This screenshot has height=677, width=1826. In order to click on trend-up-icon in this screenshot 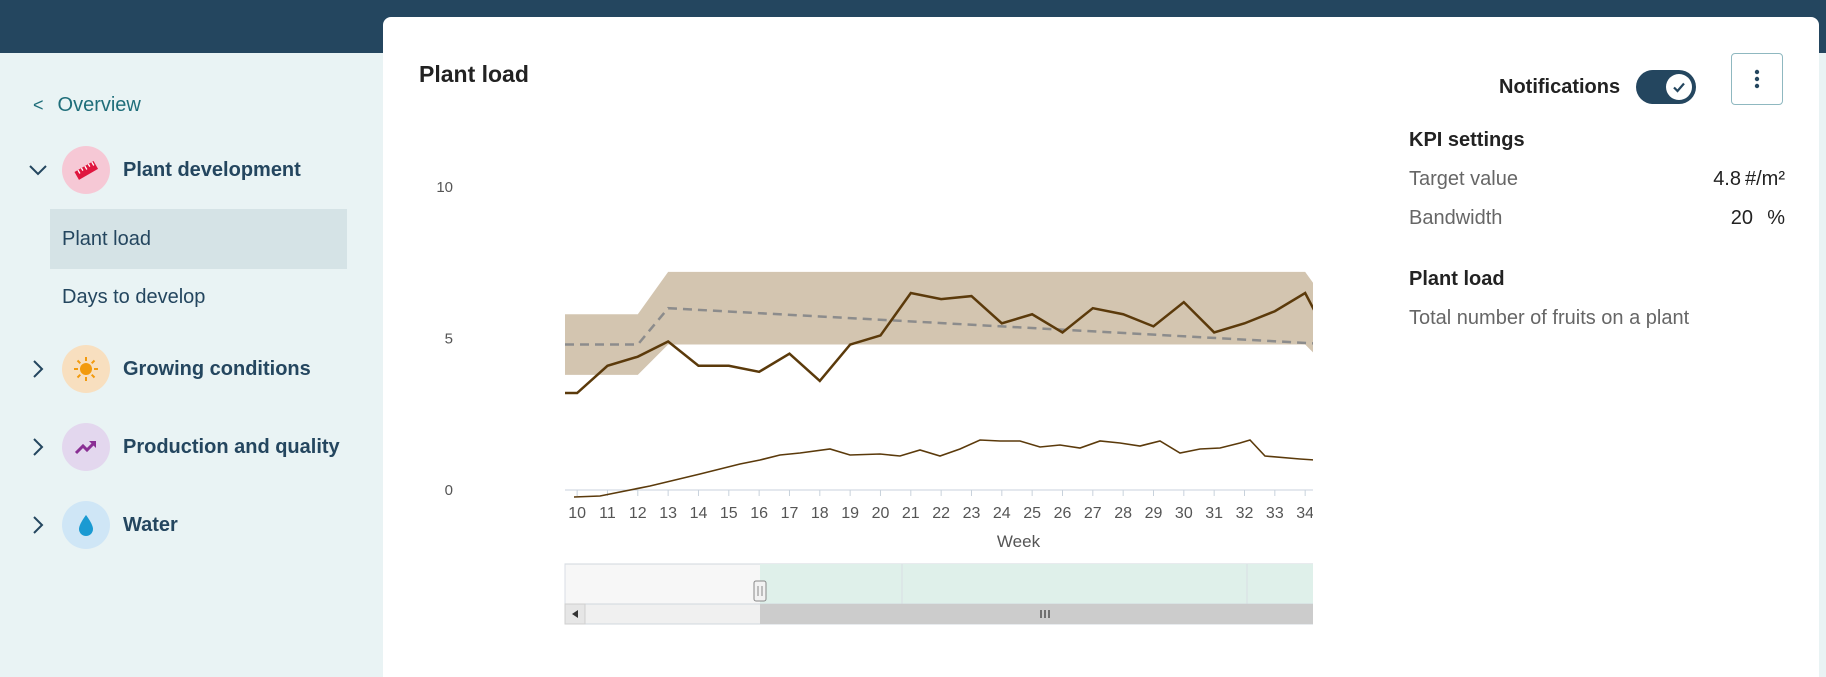, I will do `click(86, 447)`.